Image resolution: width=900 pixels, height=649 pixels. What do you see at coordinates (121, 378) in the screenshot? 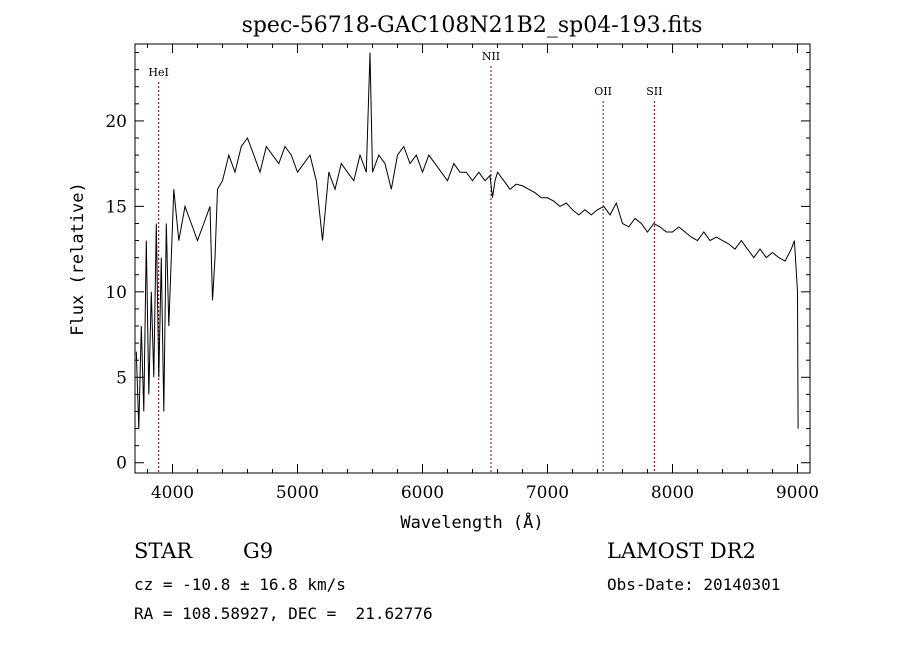
I see `y-tick-label: 5` at bounding box center [121, 378].